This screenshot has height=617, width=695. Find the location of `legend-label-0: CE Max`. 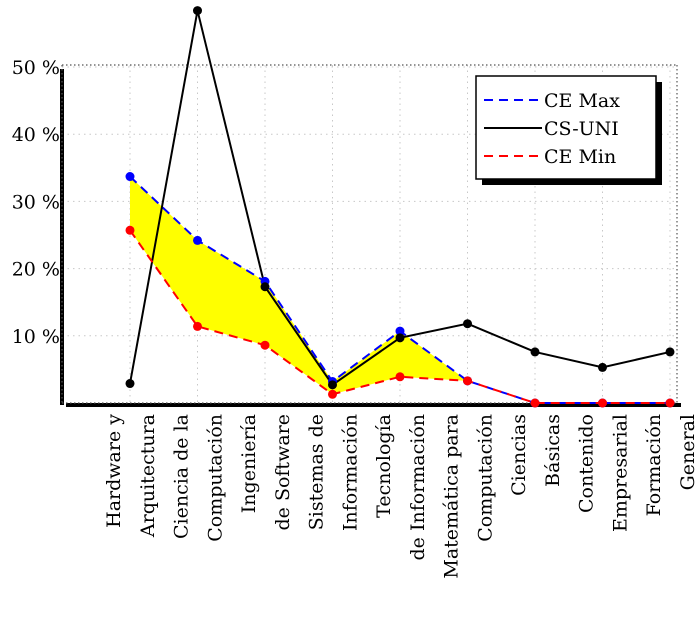

legend-label-0: CE Max is located at coordinates (582, 101).